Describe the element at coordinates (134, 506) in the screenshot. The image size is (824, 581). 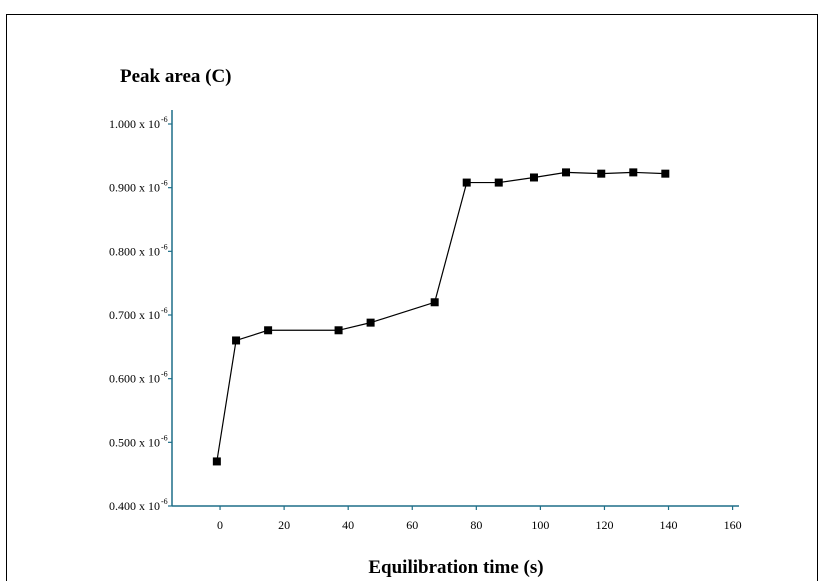
I see `y-tick-label: 0.400 x 10` at that location.